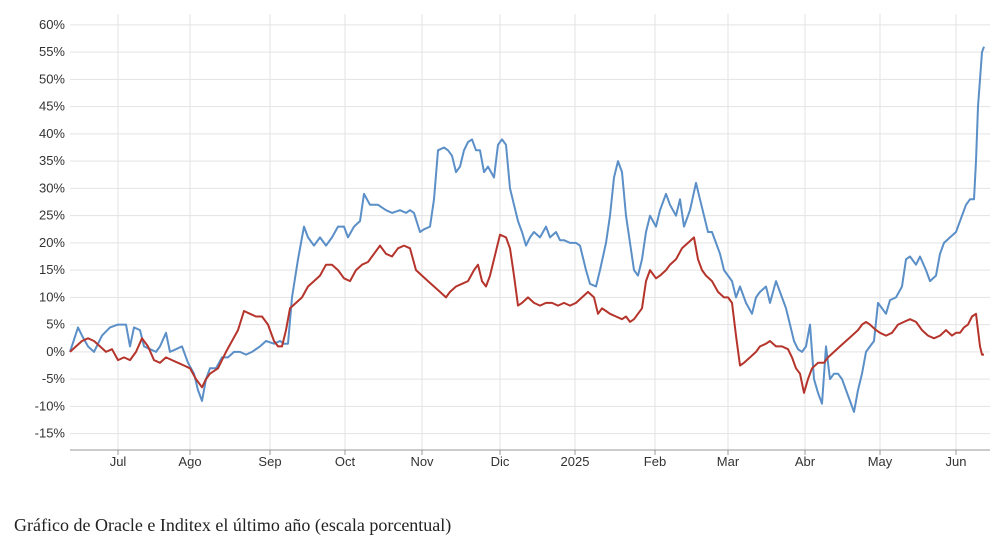  What do you see at coordinates (728, 461) in the screenshot?
I see `x-tick-label: Mar` at bounding box center [728, 461].